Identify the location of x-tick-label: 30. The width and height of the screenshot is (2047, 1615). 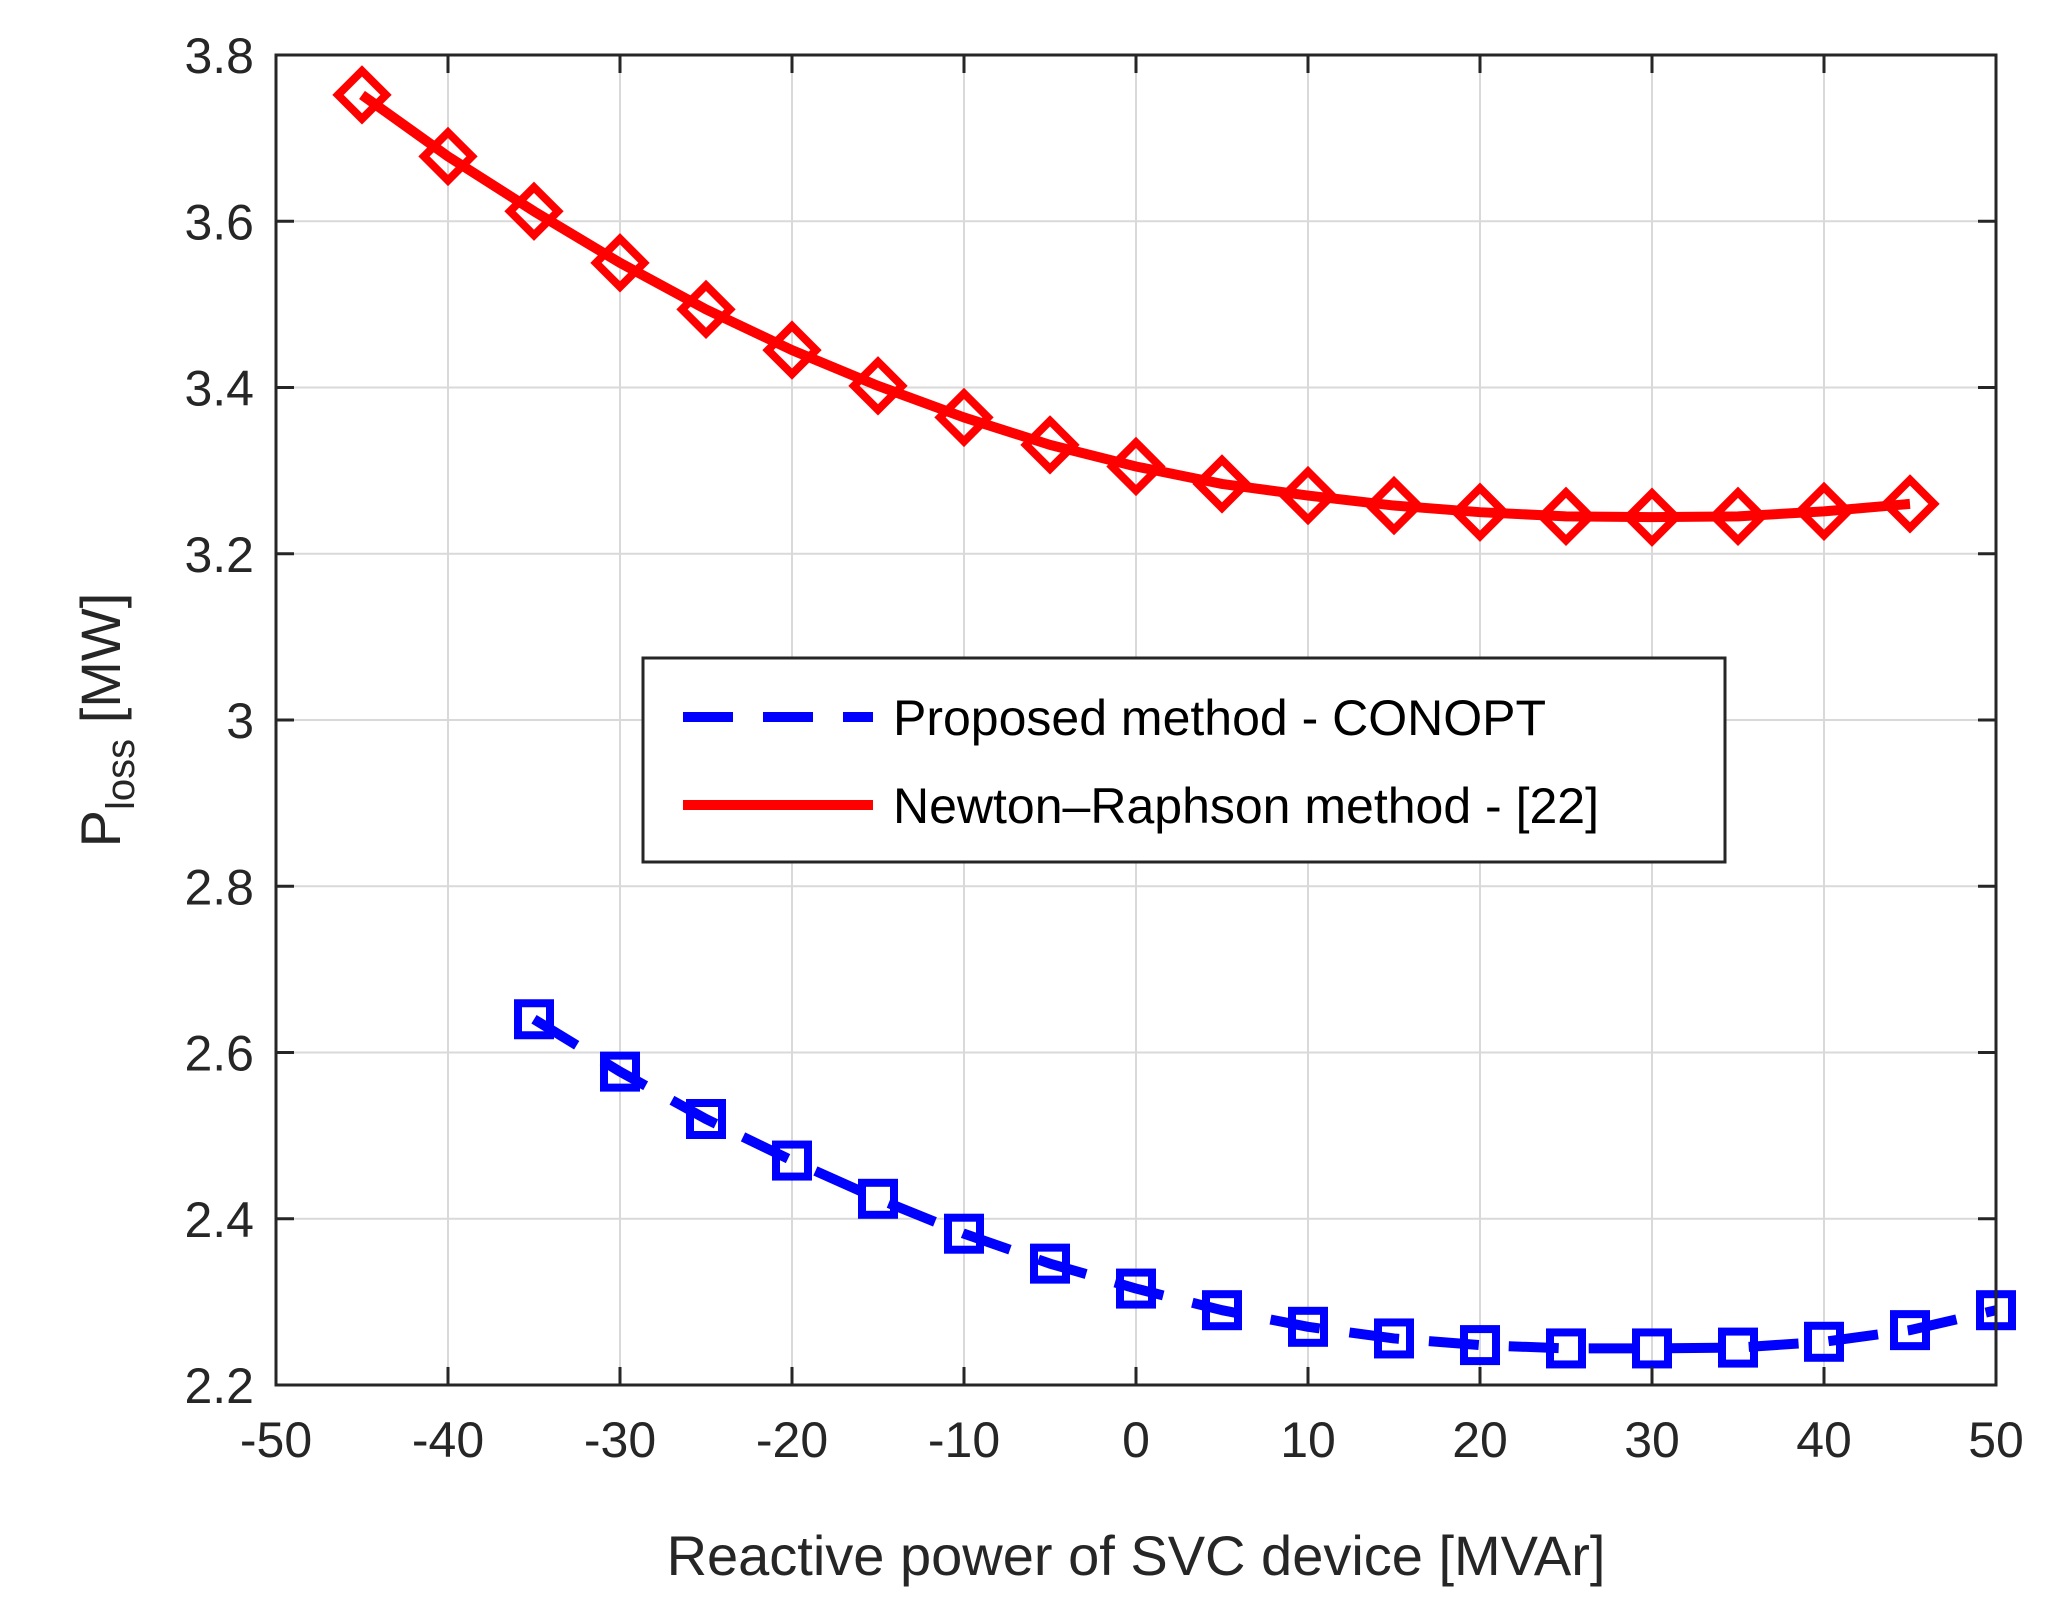
(1652, 1440).